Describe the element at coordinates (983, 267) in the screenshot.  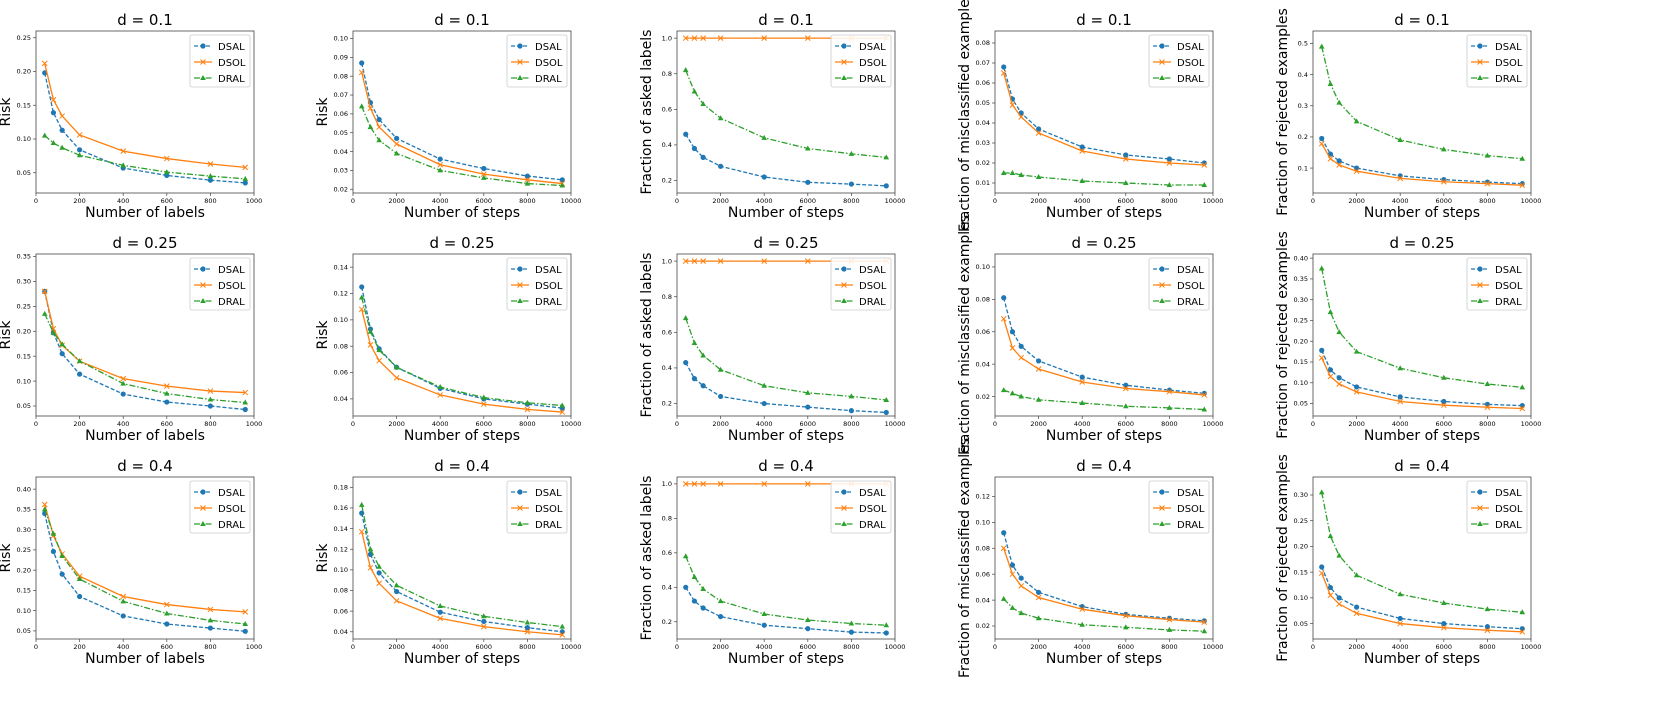
I see `y-tick-label: 0.10` at that location.